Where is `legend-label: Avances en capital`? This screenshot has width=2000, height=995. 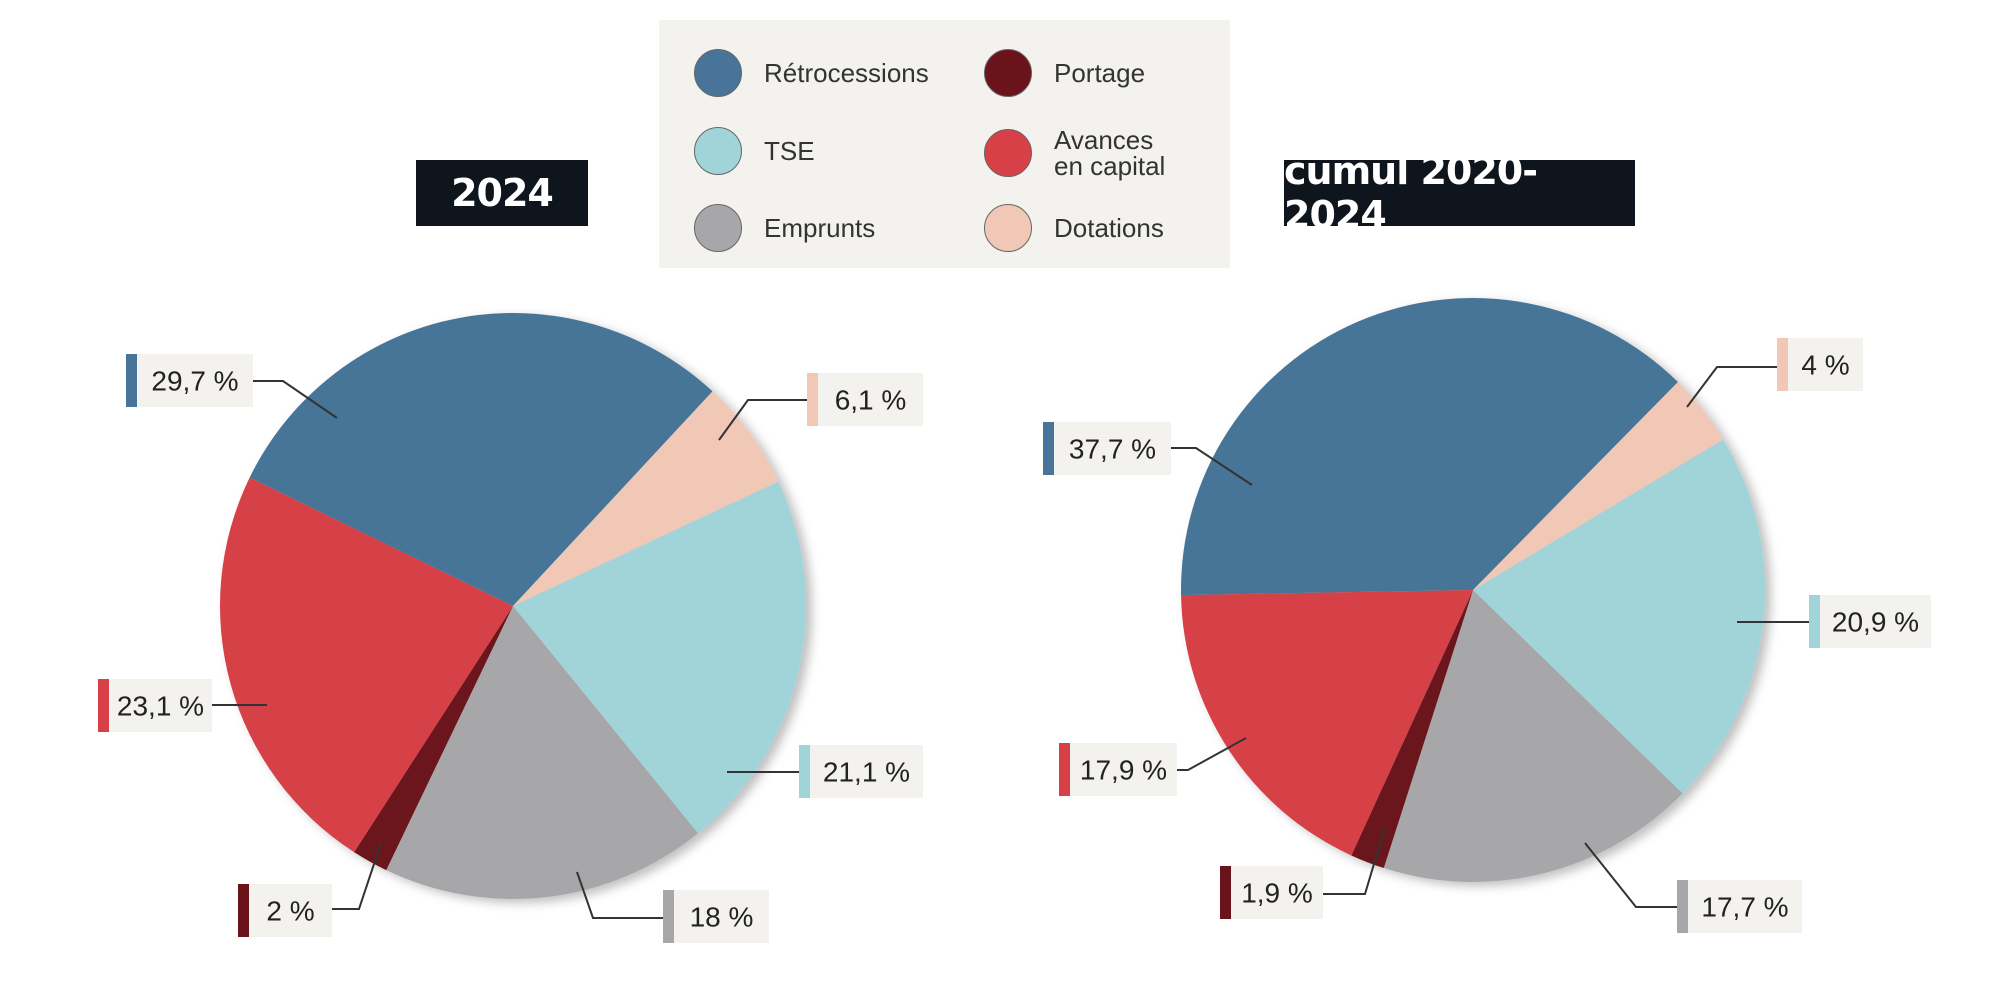
legend-label: Avances en capital is located at coordinates (1110, 153).